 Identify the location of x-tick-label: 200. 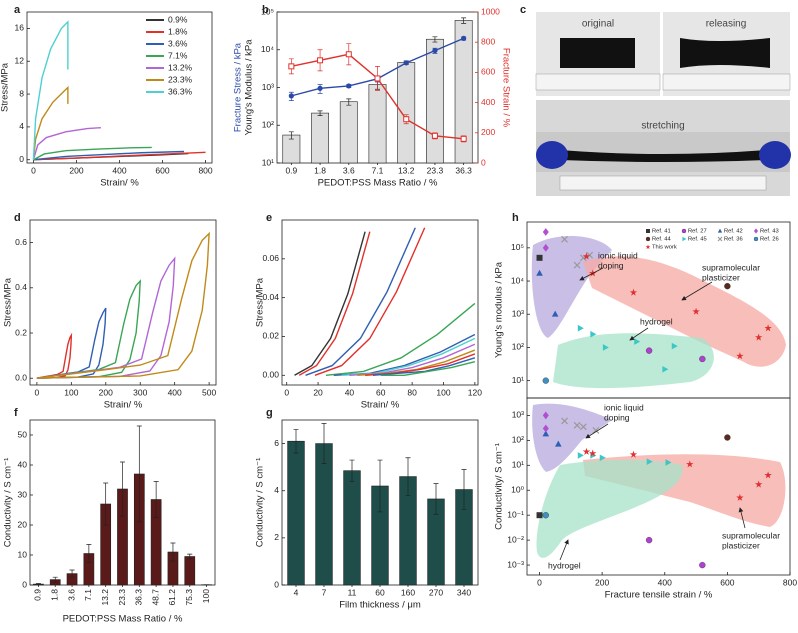
(602, 582).